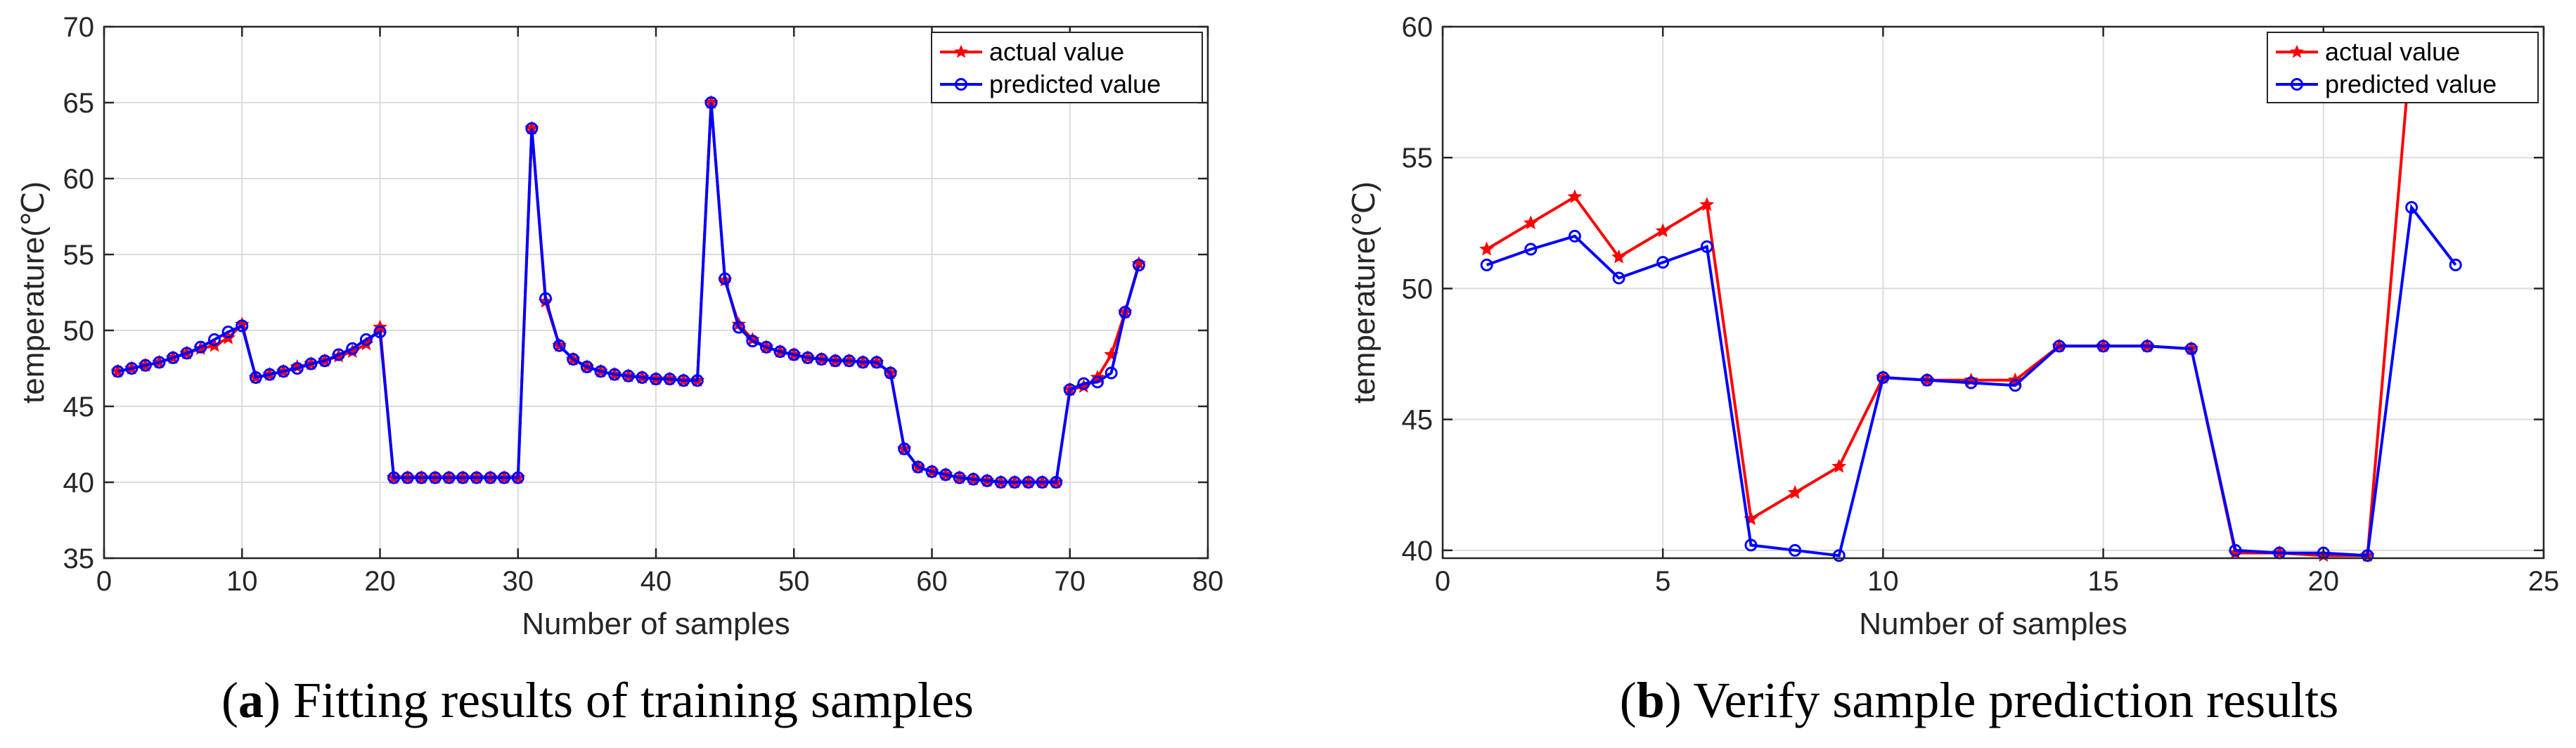  I want to click on x-tick-label: 40, so click(656, 581).